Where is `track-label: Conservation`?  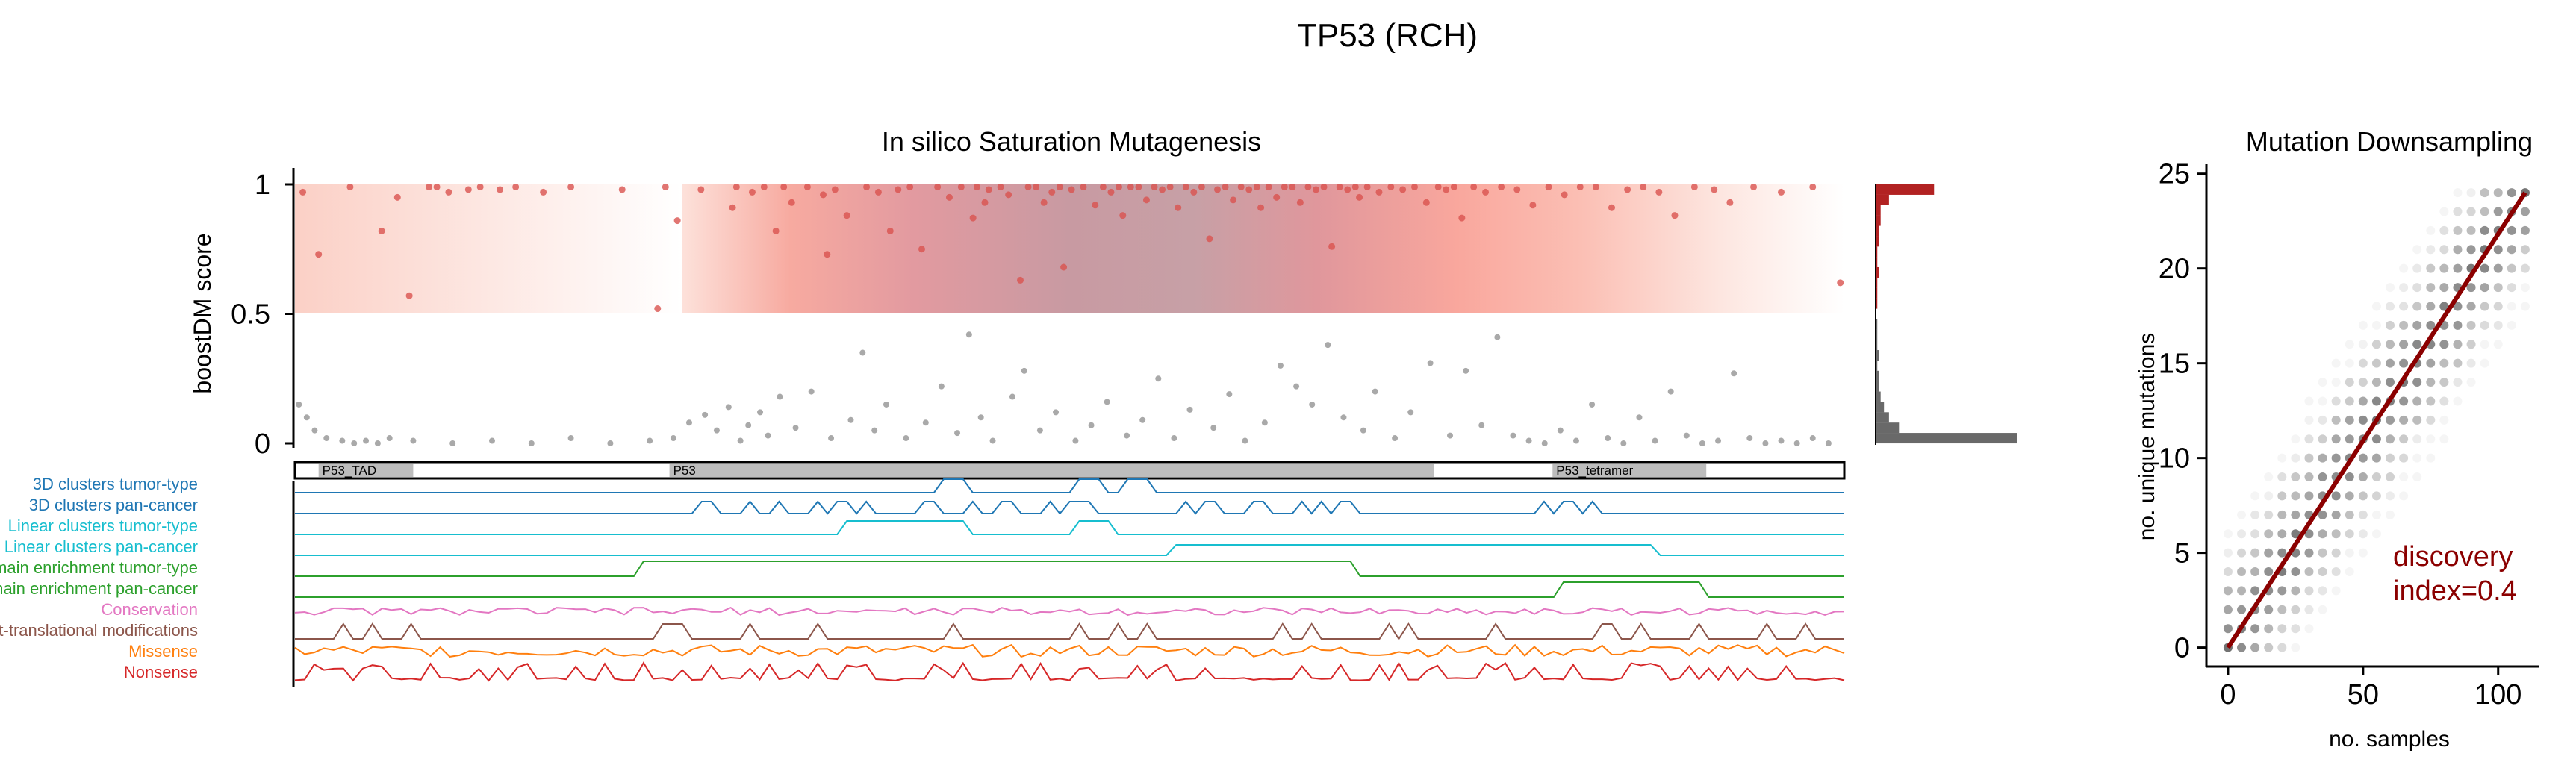 track-label: Conservation is located at coordinates (149, 609).